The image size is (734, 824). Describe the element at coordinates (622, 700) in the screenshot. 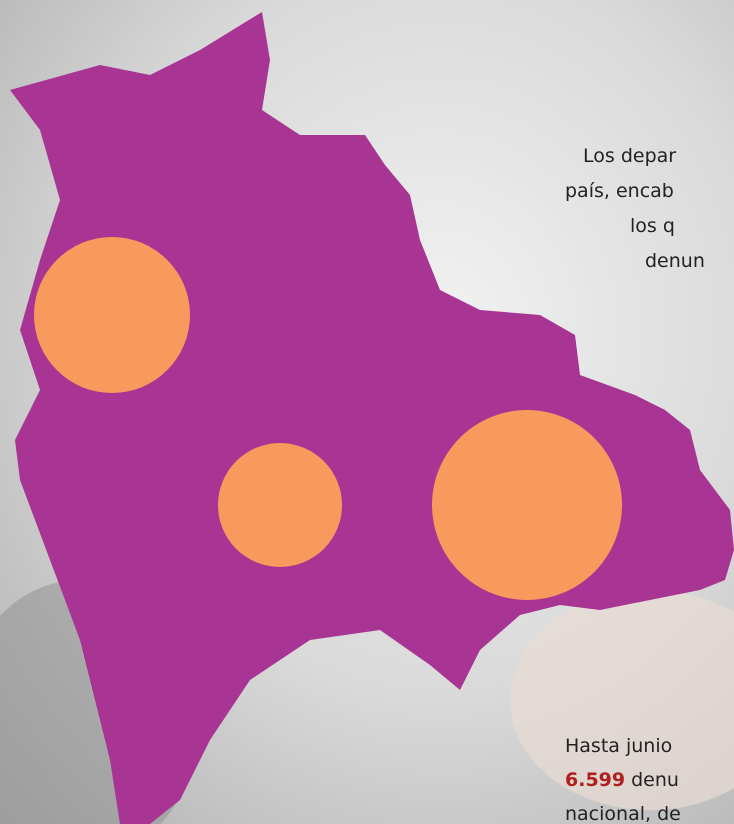

I see `background-photo-detail` at that location.